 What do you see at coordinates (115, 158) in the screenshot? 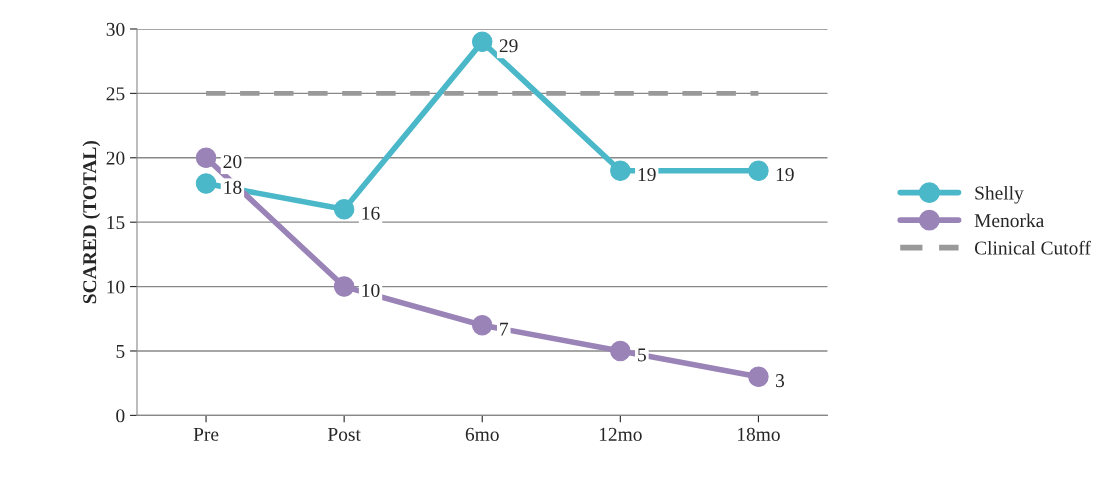
I see `y-tick-label: 20` at bounding box center [115, 158].